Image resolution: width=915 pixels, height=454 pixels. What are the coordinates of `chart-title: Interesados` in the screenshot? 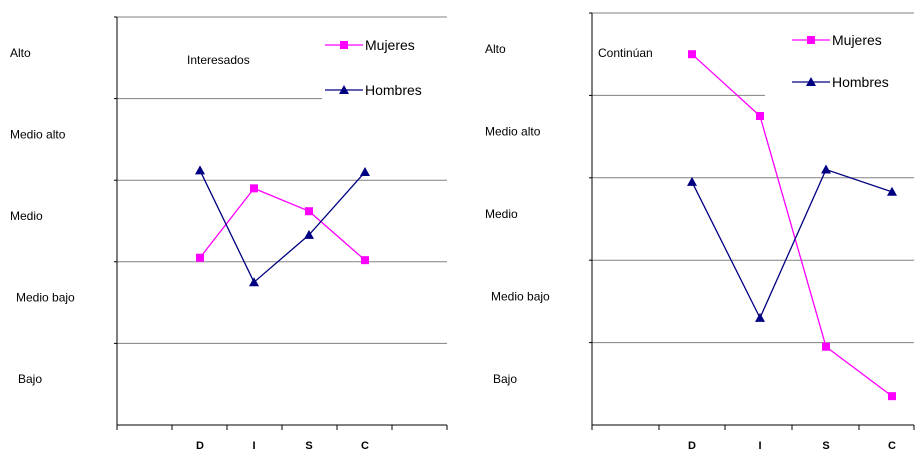 It's located at (218, 60).